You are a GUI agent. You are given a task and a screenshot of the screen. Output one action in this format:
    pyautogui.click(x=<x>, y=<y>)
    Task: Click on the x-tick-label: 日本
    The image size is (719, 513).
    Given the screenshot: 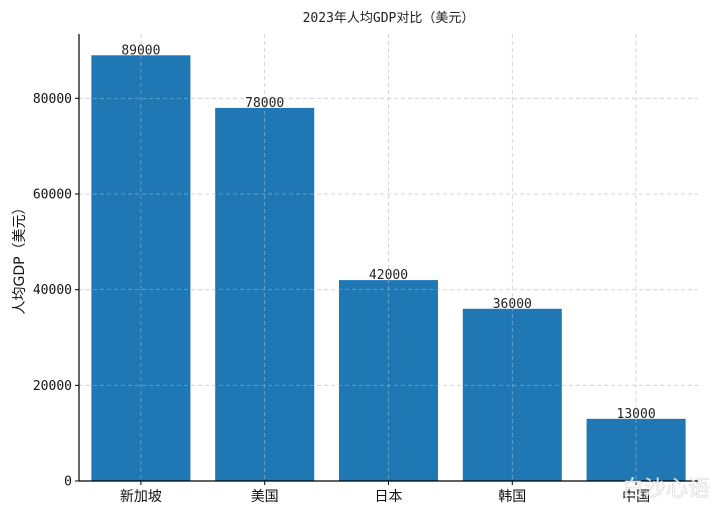 What is the action you would take?
    pyautogui.click(x=389, y=497)
    